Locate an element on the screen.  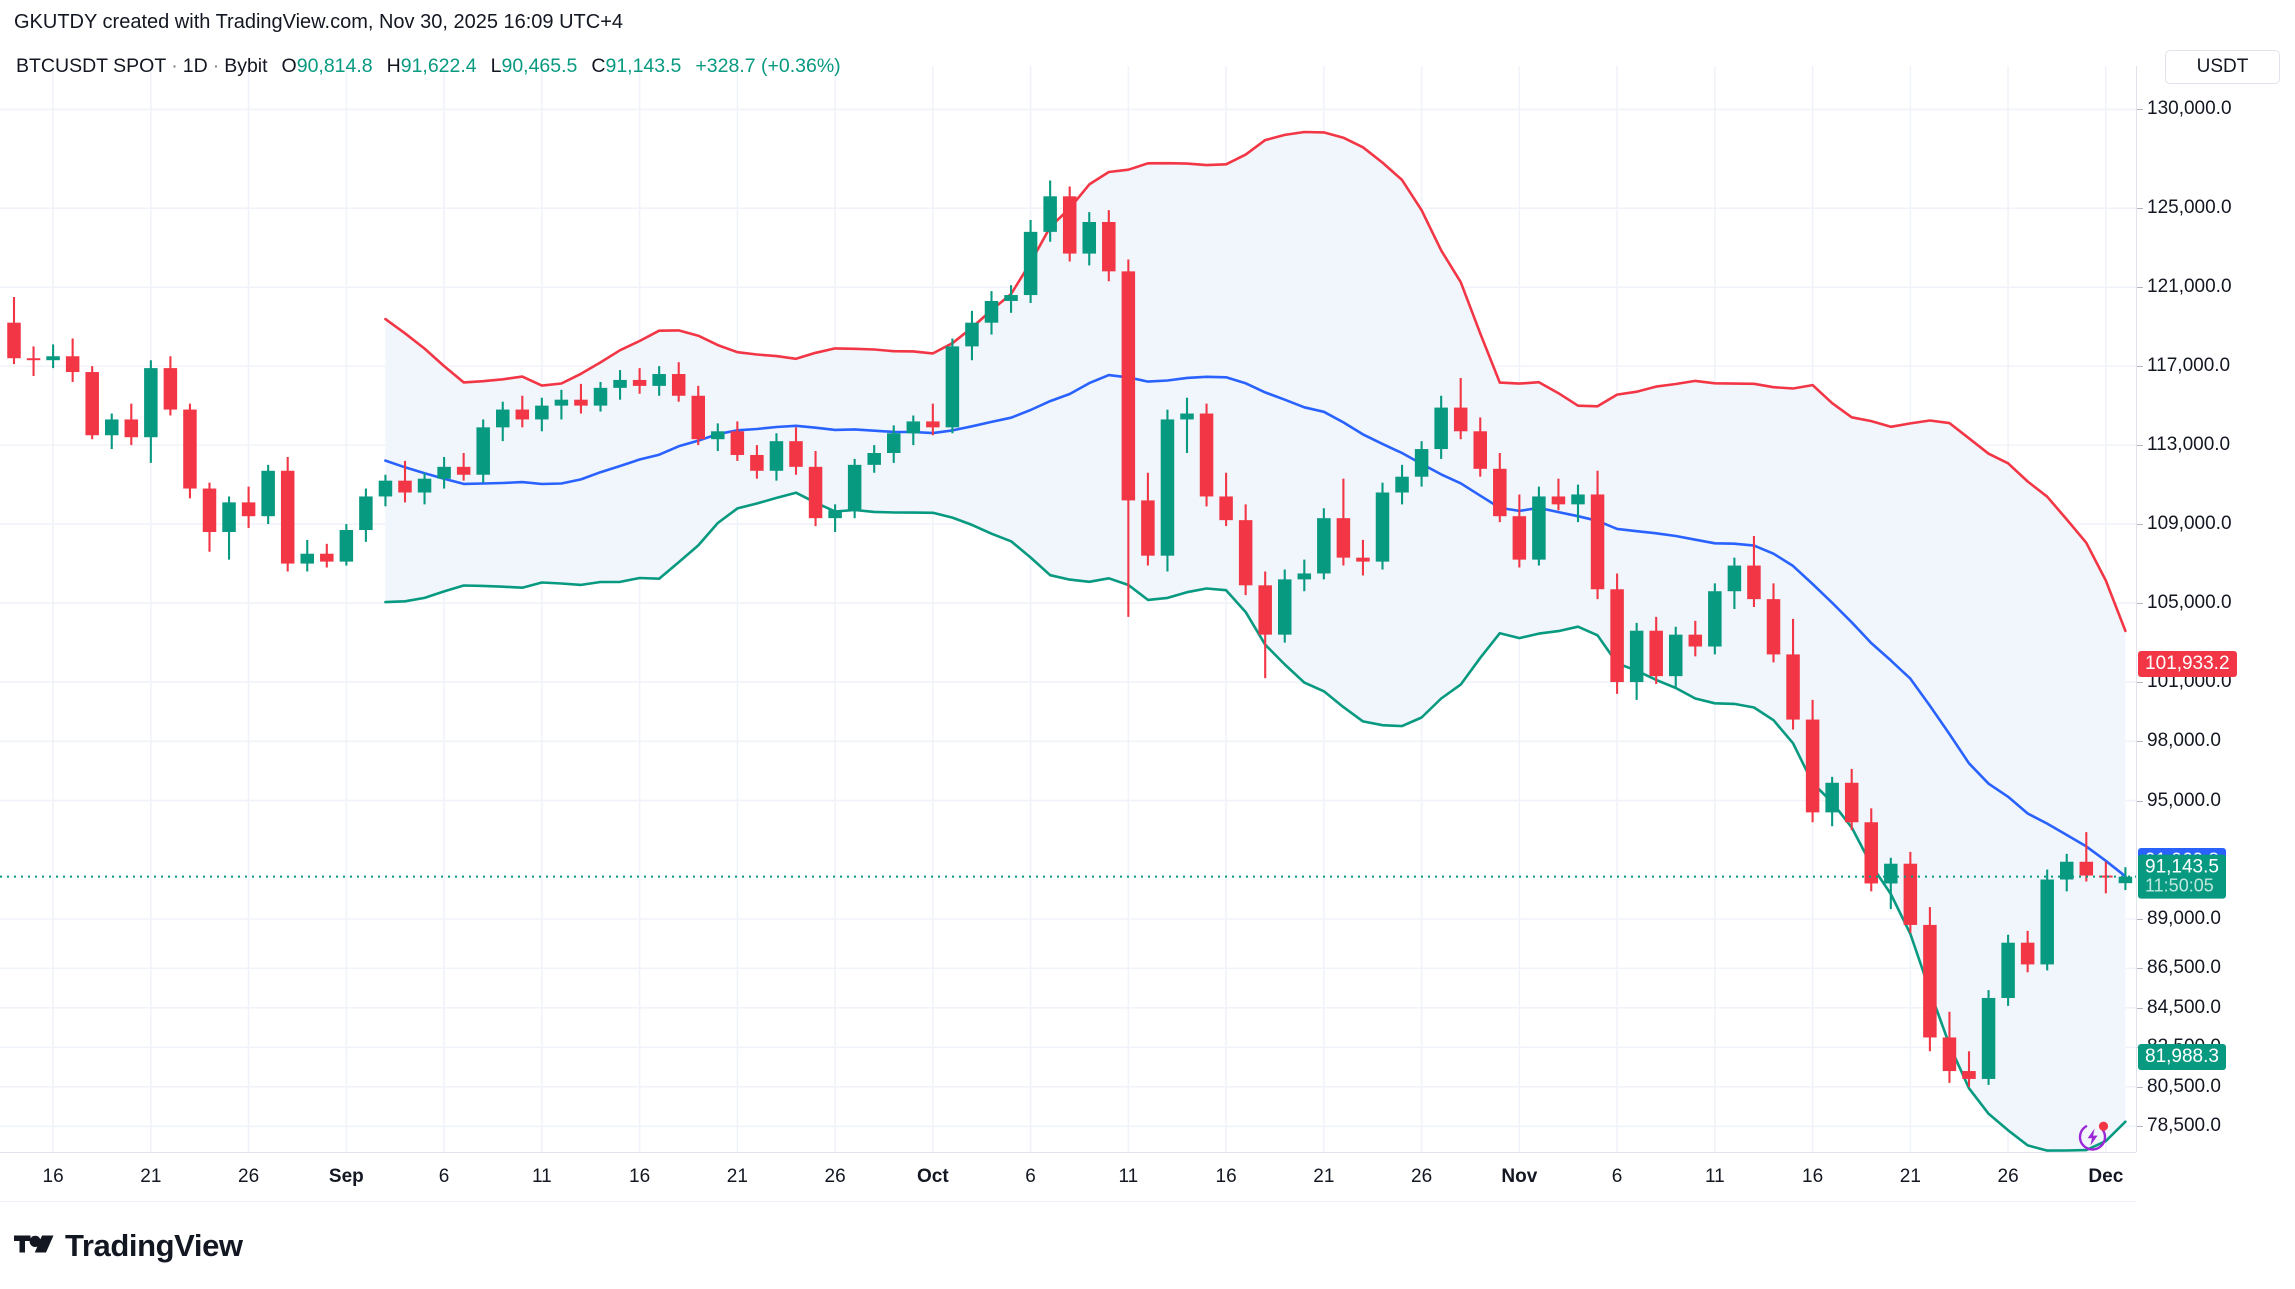
legend-low-label: L is located at coordinates (496, 65).